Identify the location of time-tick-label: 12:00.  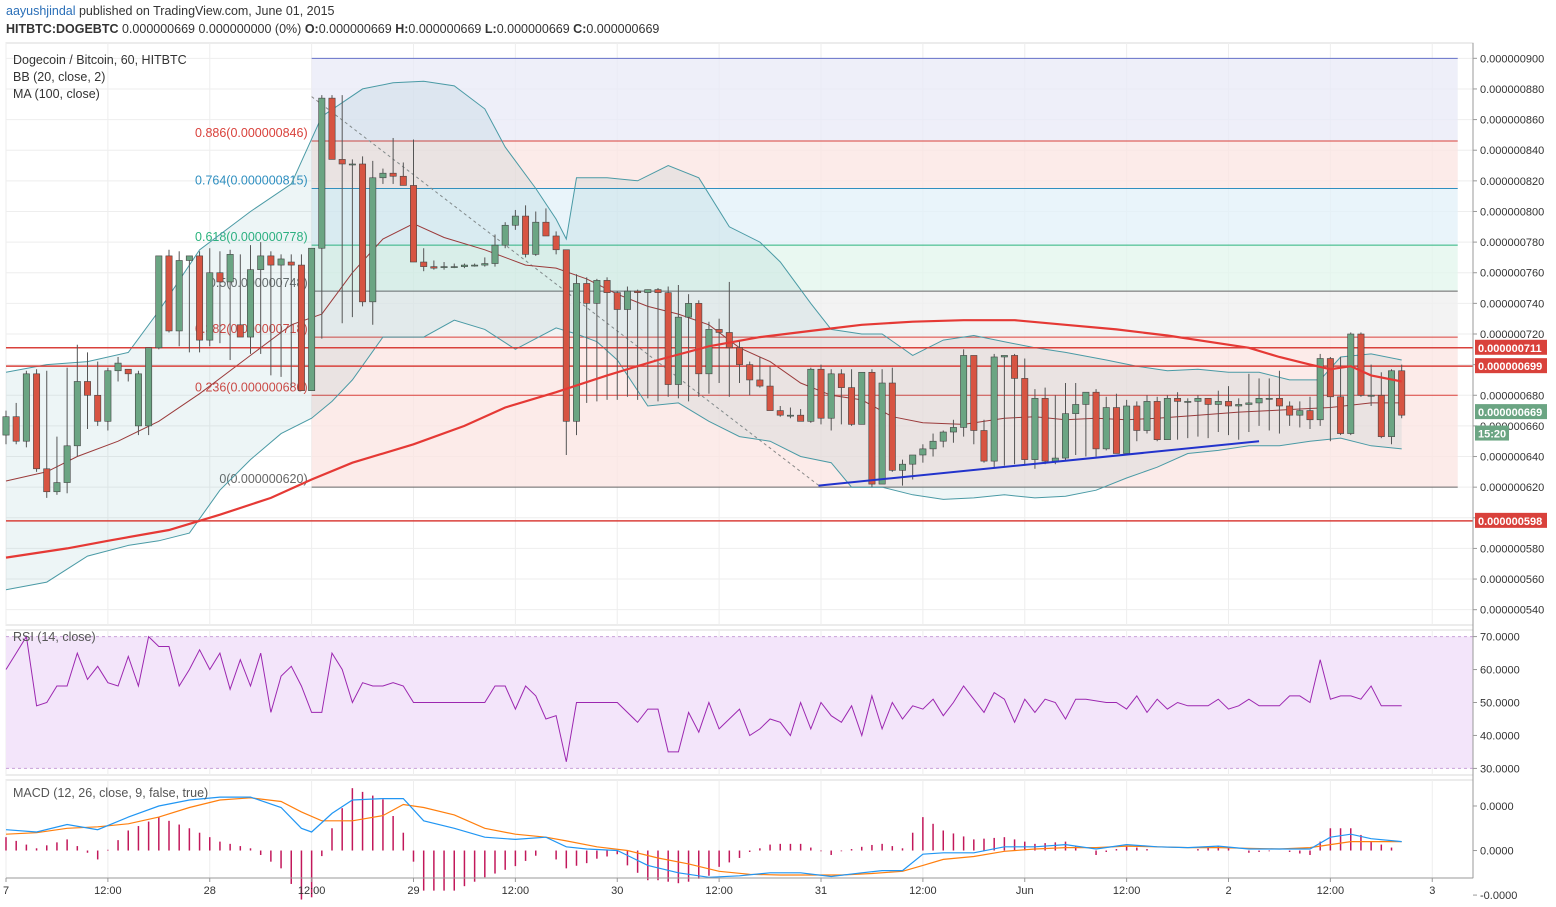
(923, 891).